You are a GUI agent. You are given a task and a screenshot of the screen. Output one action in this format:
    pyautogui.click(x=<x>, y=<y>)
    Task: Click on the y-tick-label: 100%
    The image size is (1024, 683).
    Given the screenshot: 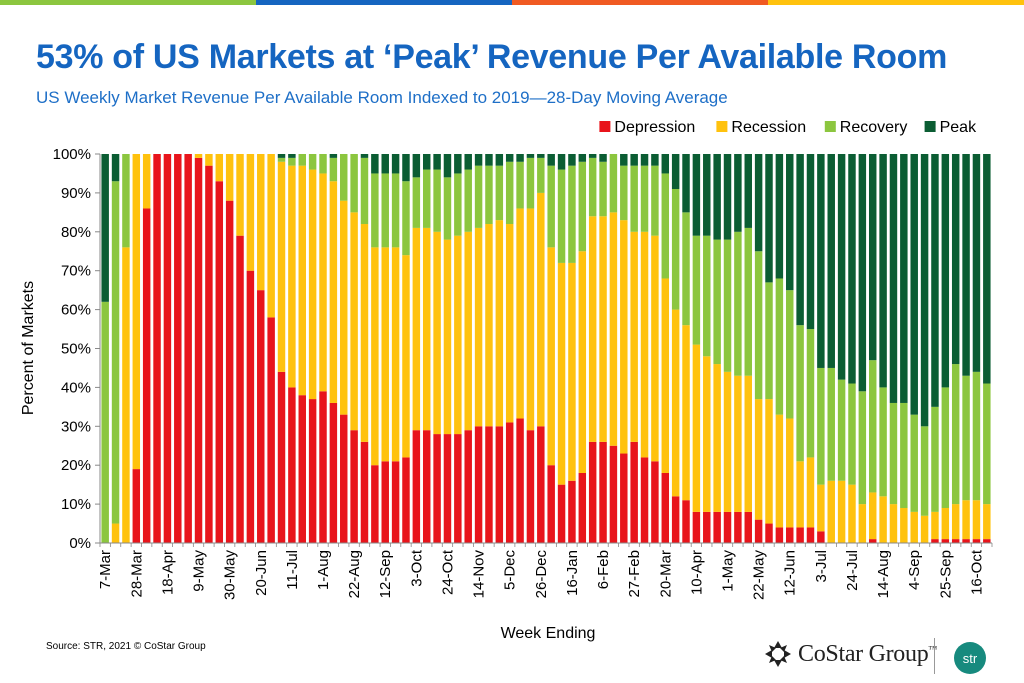 What is the action you would take?
    pyautogui.click(x=72, y=154)
    